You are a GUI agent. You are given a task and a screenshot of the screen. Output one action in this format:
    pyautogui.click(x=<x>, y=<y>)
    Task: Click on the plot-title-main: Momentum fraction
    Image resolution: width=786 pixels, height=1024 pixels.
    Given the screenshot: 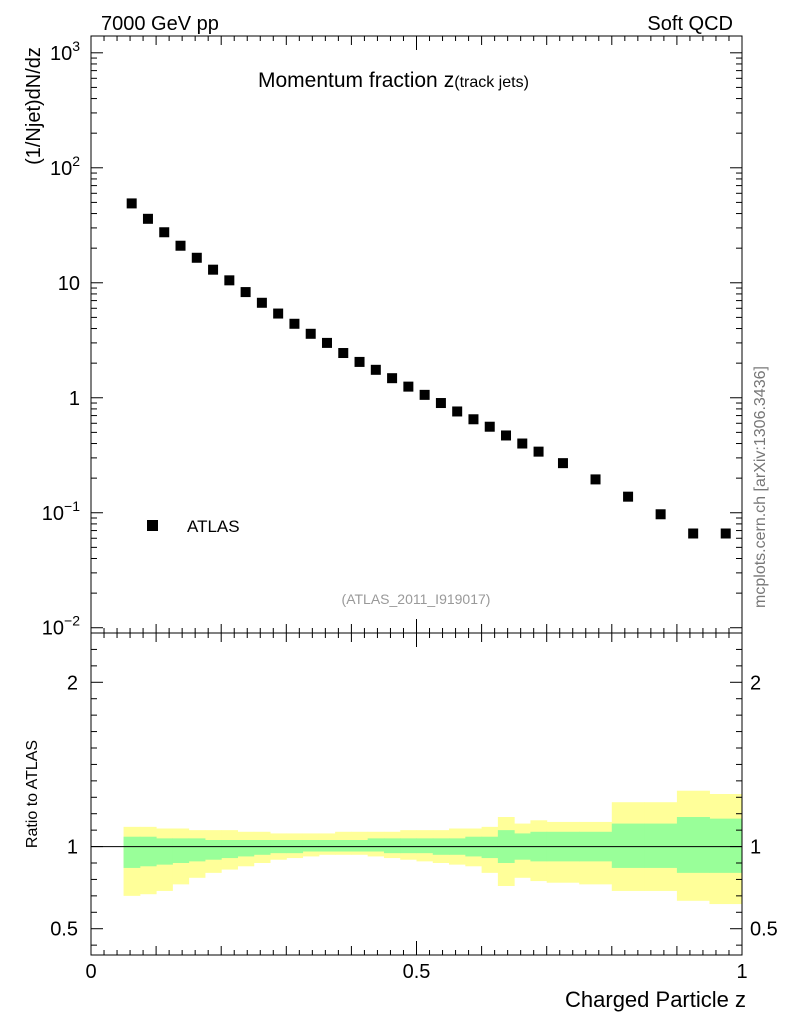 What is the action you would take?
    pyautogui.click(x=348, y=80)
    